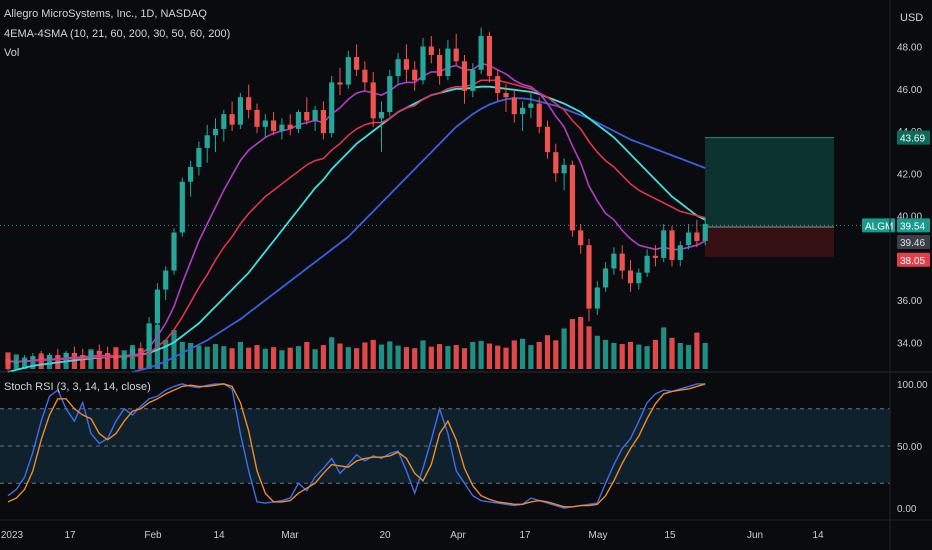  Describe the element at coordinates (907, 509) in the screenshot. I see `stoch-tick-label: 0.00` at that location.